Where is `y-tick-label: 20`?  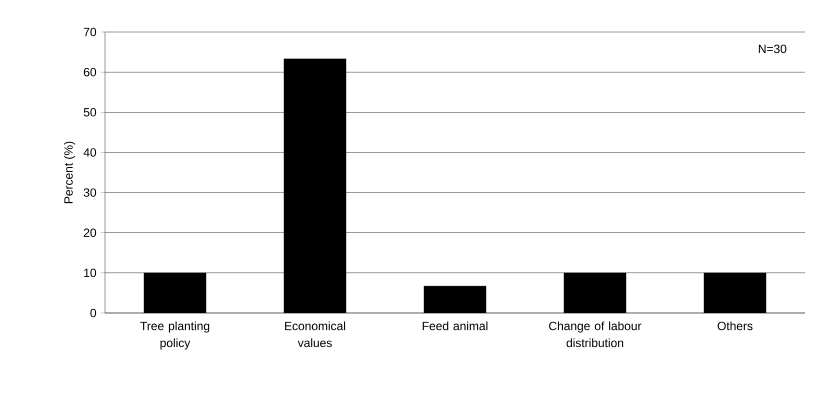
y-tick-label: 20 is located at coordinates (90, 232).